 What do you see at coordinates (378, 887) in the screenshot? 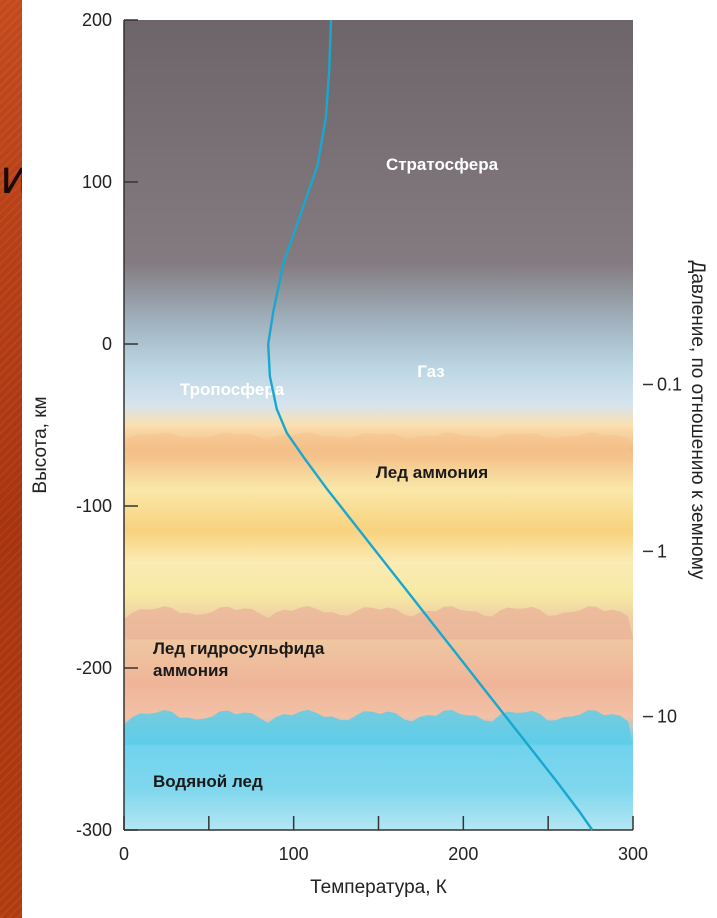
I see `x-axis-label: Температура, К` at bounding box center [378, 887].